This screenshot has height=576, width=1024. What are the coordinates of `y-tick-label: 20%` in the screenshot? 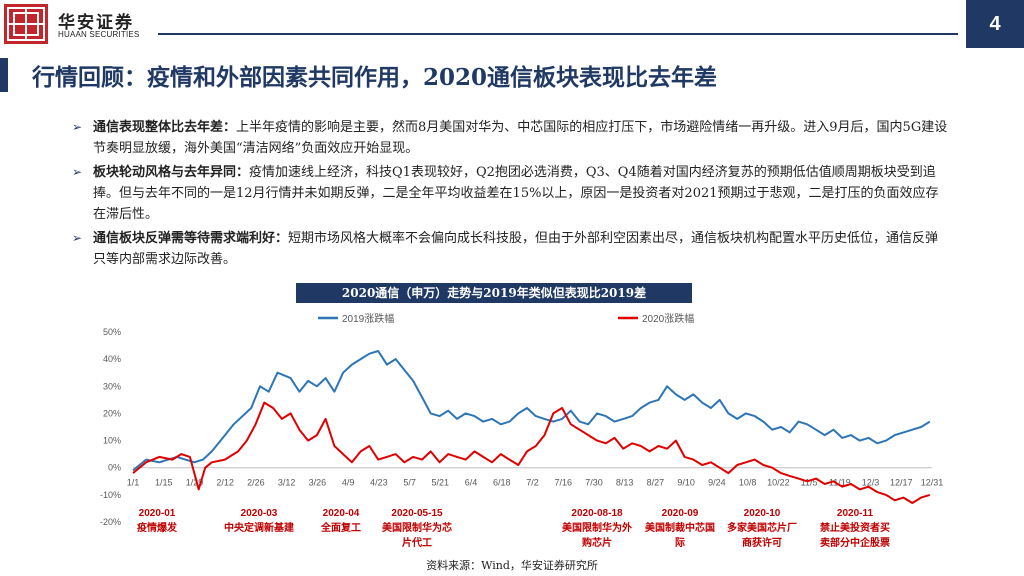 It's located at (112, 413).